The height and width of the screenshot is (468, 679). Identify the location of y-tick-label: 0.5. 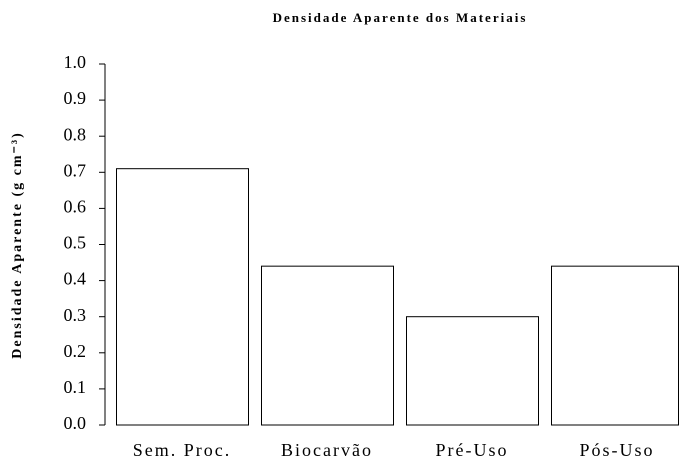
(75, 243).